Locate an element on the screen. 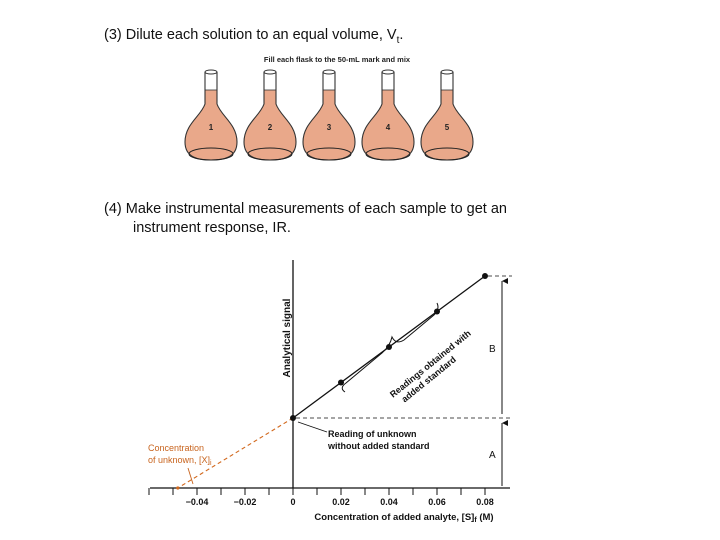 The height and width of the screenshot is (540, 720). flask-1: 1 is located at coordinates (211, 115).